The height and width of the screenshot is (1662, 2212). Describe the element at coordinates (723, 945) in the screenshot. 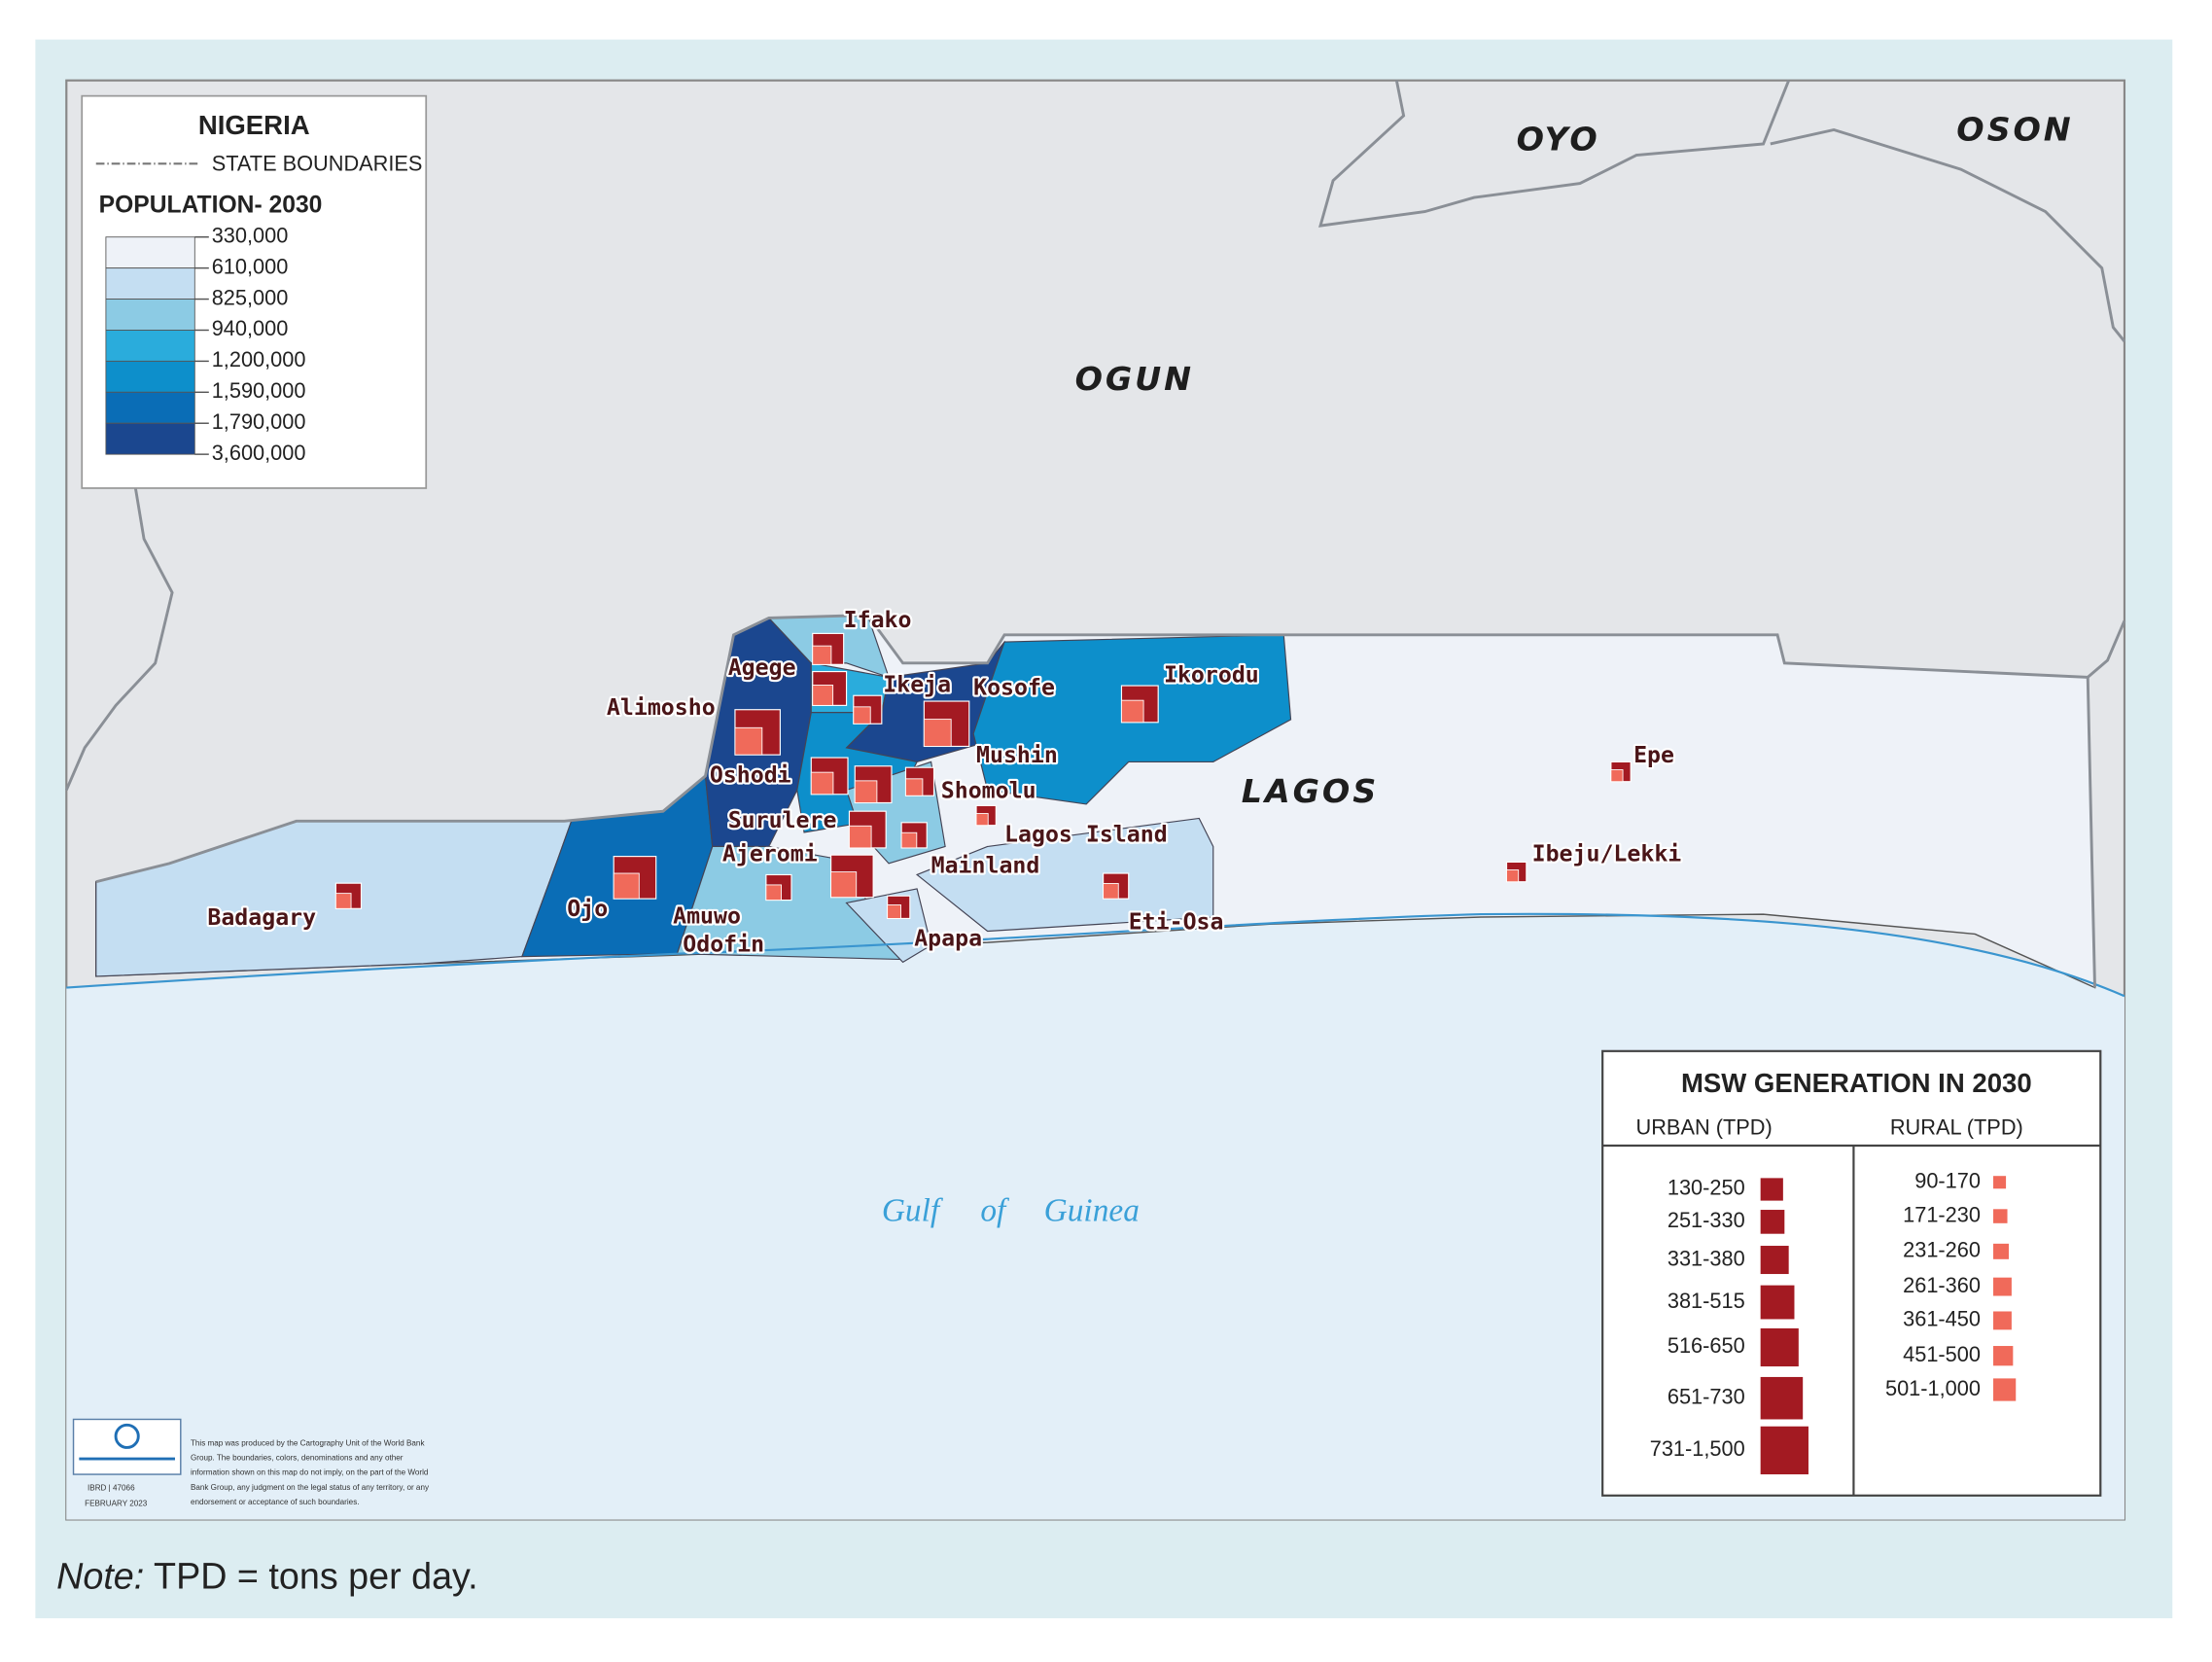

I see `lga-label: Odofin` at that location.